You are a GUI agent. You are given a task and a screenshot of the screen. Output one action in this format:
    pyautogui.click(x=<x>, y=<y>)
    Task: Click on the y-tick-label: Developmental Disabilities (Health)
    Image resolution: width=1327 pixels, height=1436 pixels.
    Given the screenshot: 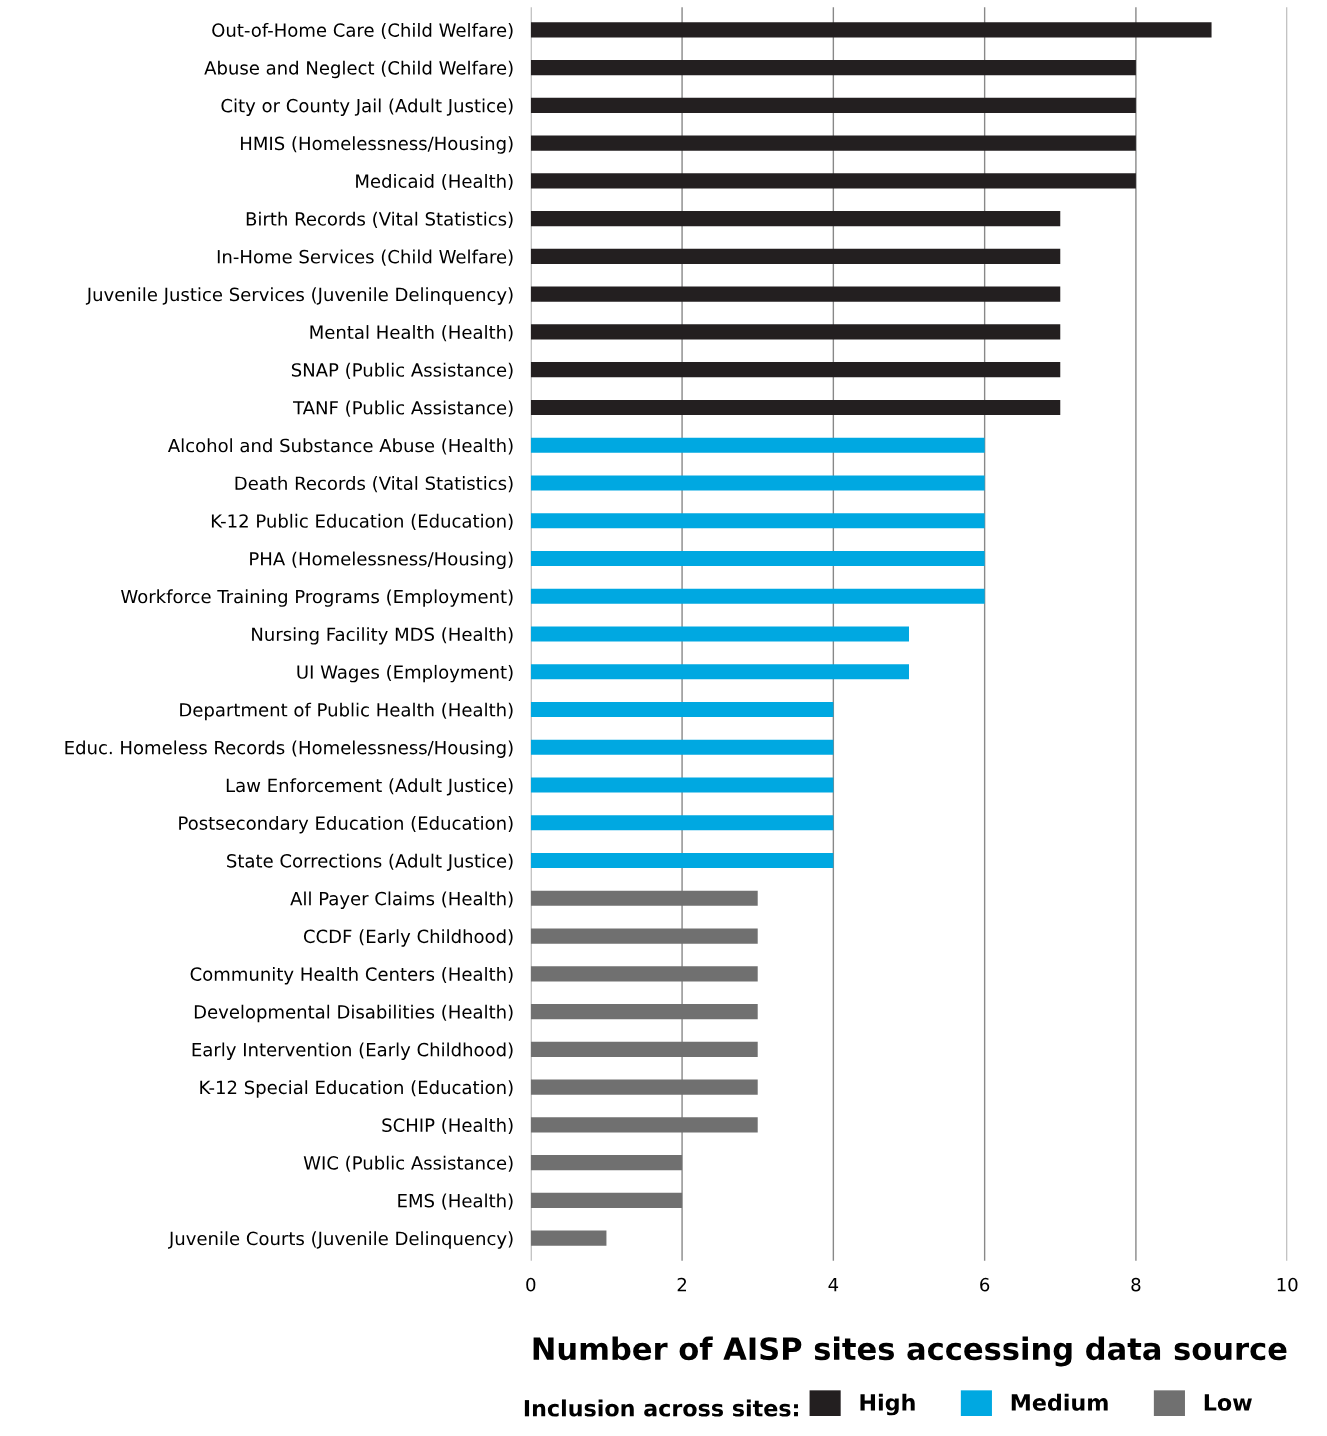 What is the action you would take?
    pyautogui.click(x=353, y=1013)
    